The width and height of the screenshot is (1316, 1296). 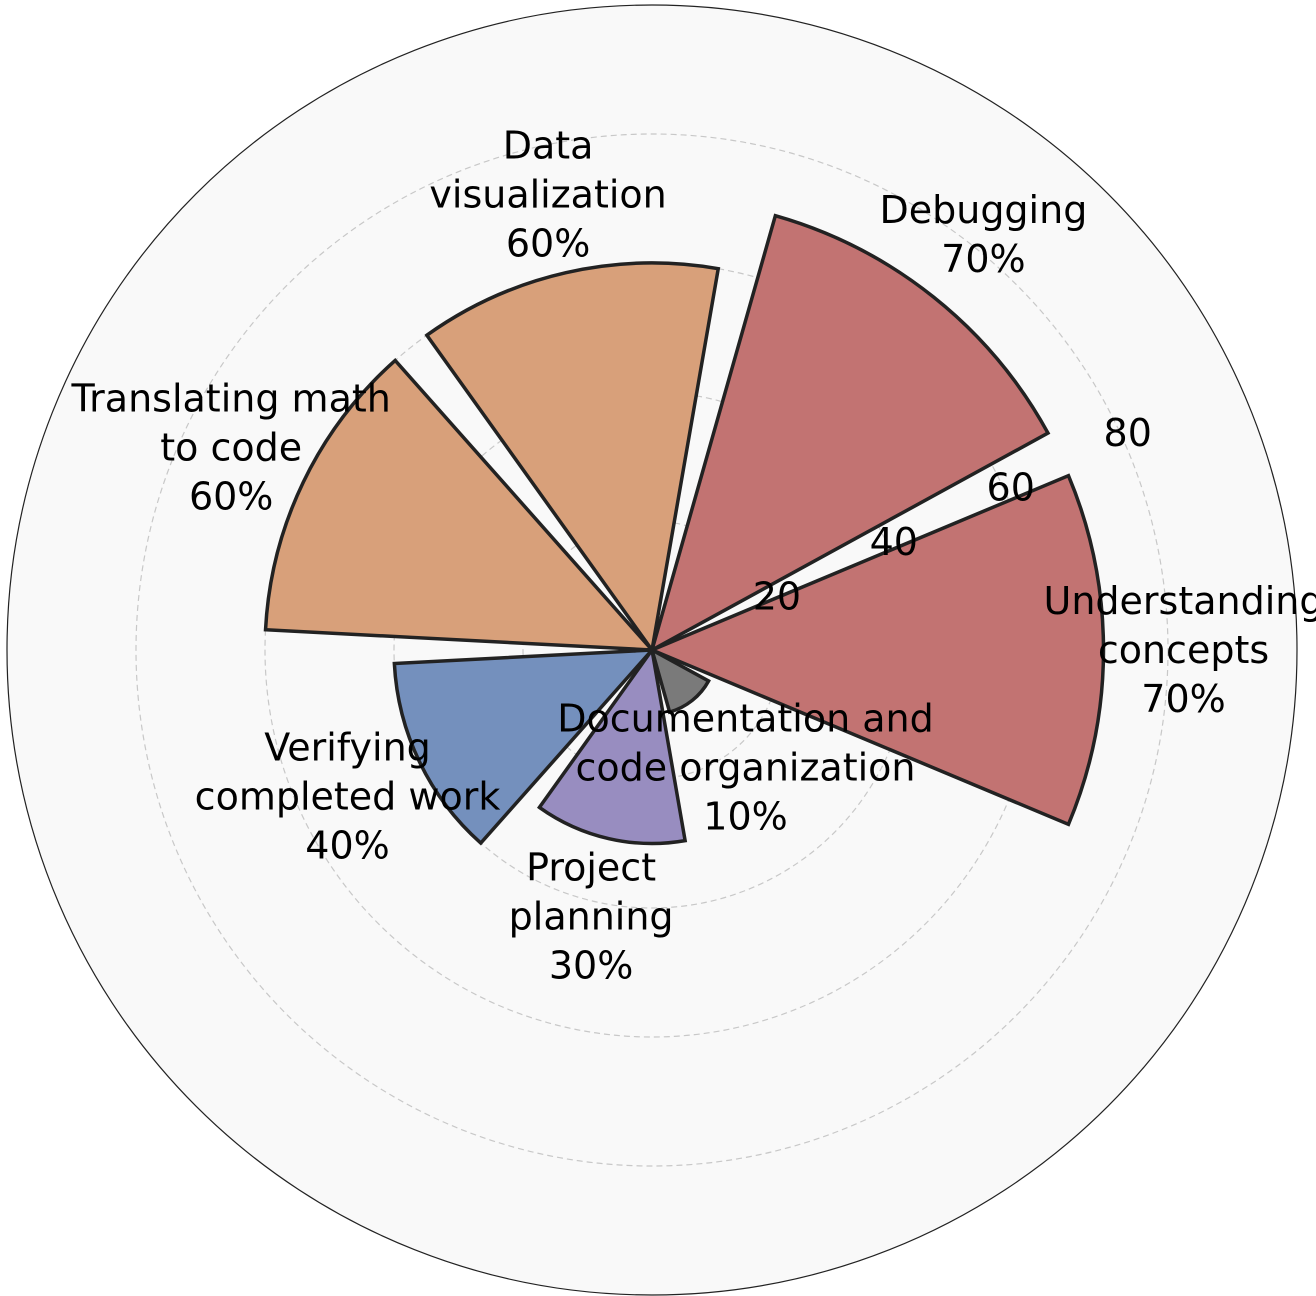 What do you see at coordinates (983, 234) in the screenshot?
I see `category-label-1: Debugging 70%` at bounding box center [983, 234].